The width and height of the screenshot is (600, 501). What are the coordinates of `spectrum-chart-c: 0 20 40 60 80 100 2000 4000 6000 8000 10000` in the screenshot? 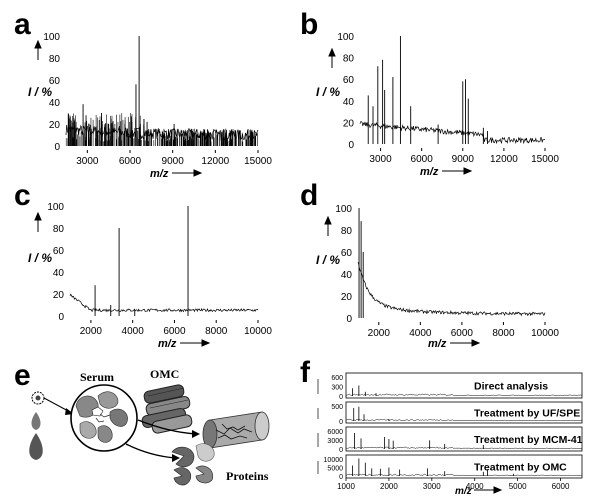 It's located at (159, 269).